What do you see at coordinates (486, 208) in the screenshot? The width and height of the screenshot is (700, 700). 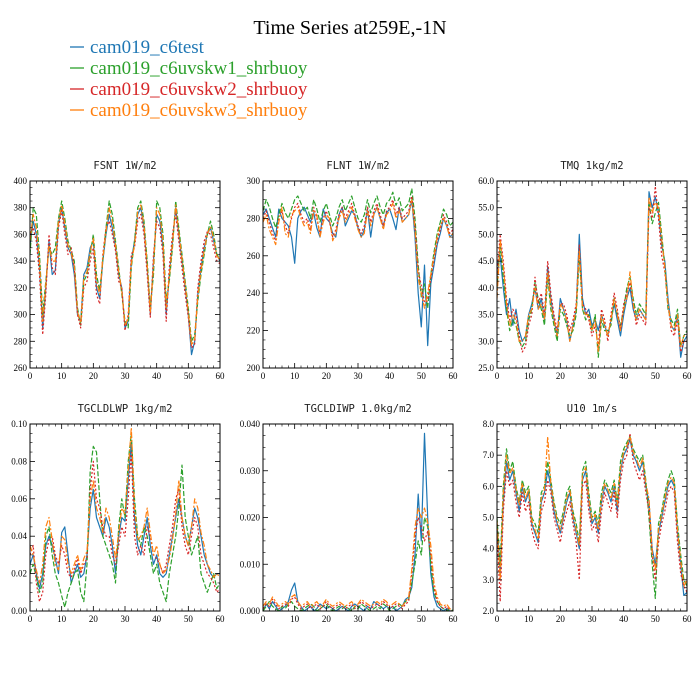 I see `y-tick-label: 55.0` at bounding box center [486, 208].